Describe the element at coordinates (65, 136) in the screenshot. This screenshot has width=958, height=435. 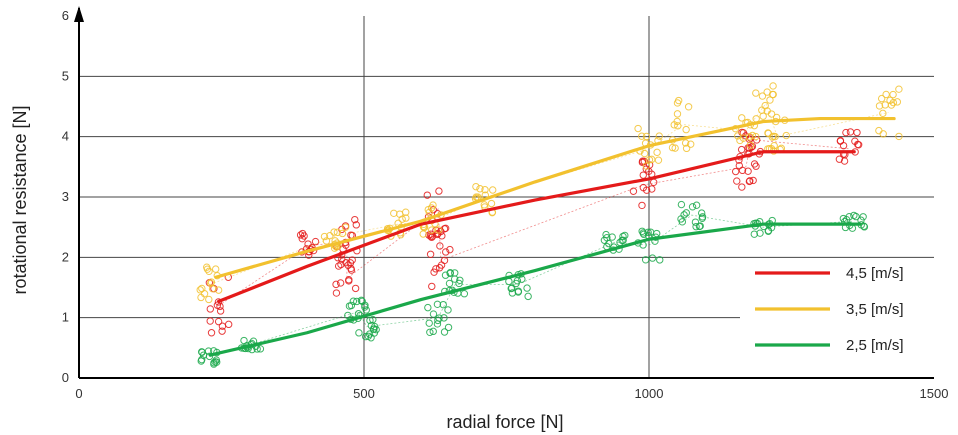
I see `y-tick-label: 4` at that location.